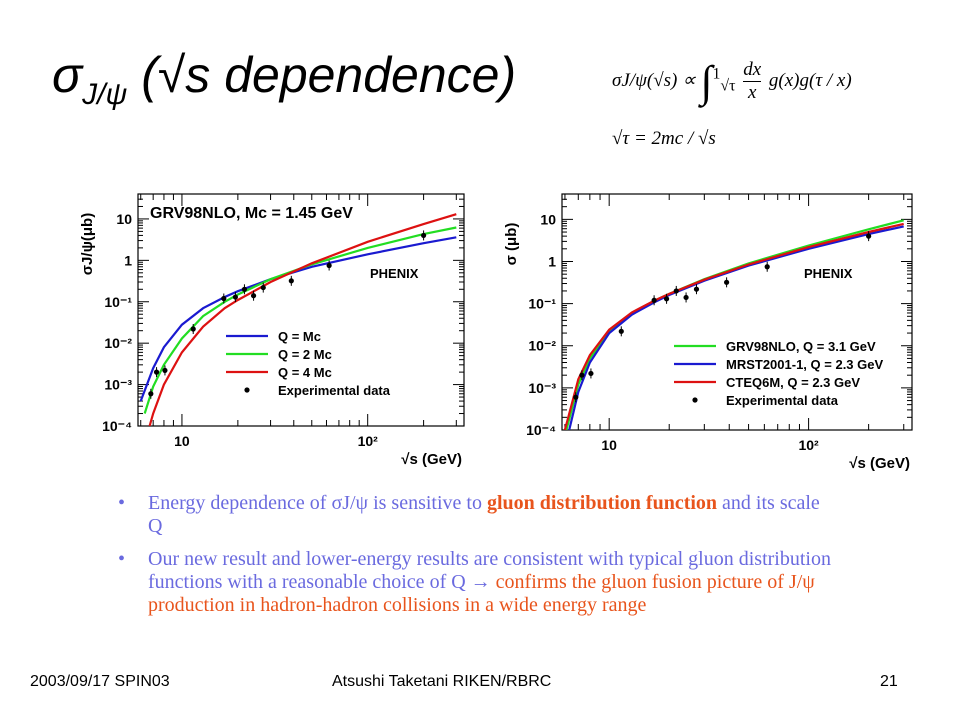  Describe the element at coordinates (752, 92) in the screenshot. I see `fraction-denominator: x` at that location.